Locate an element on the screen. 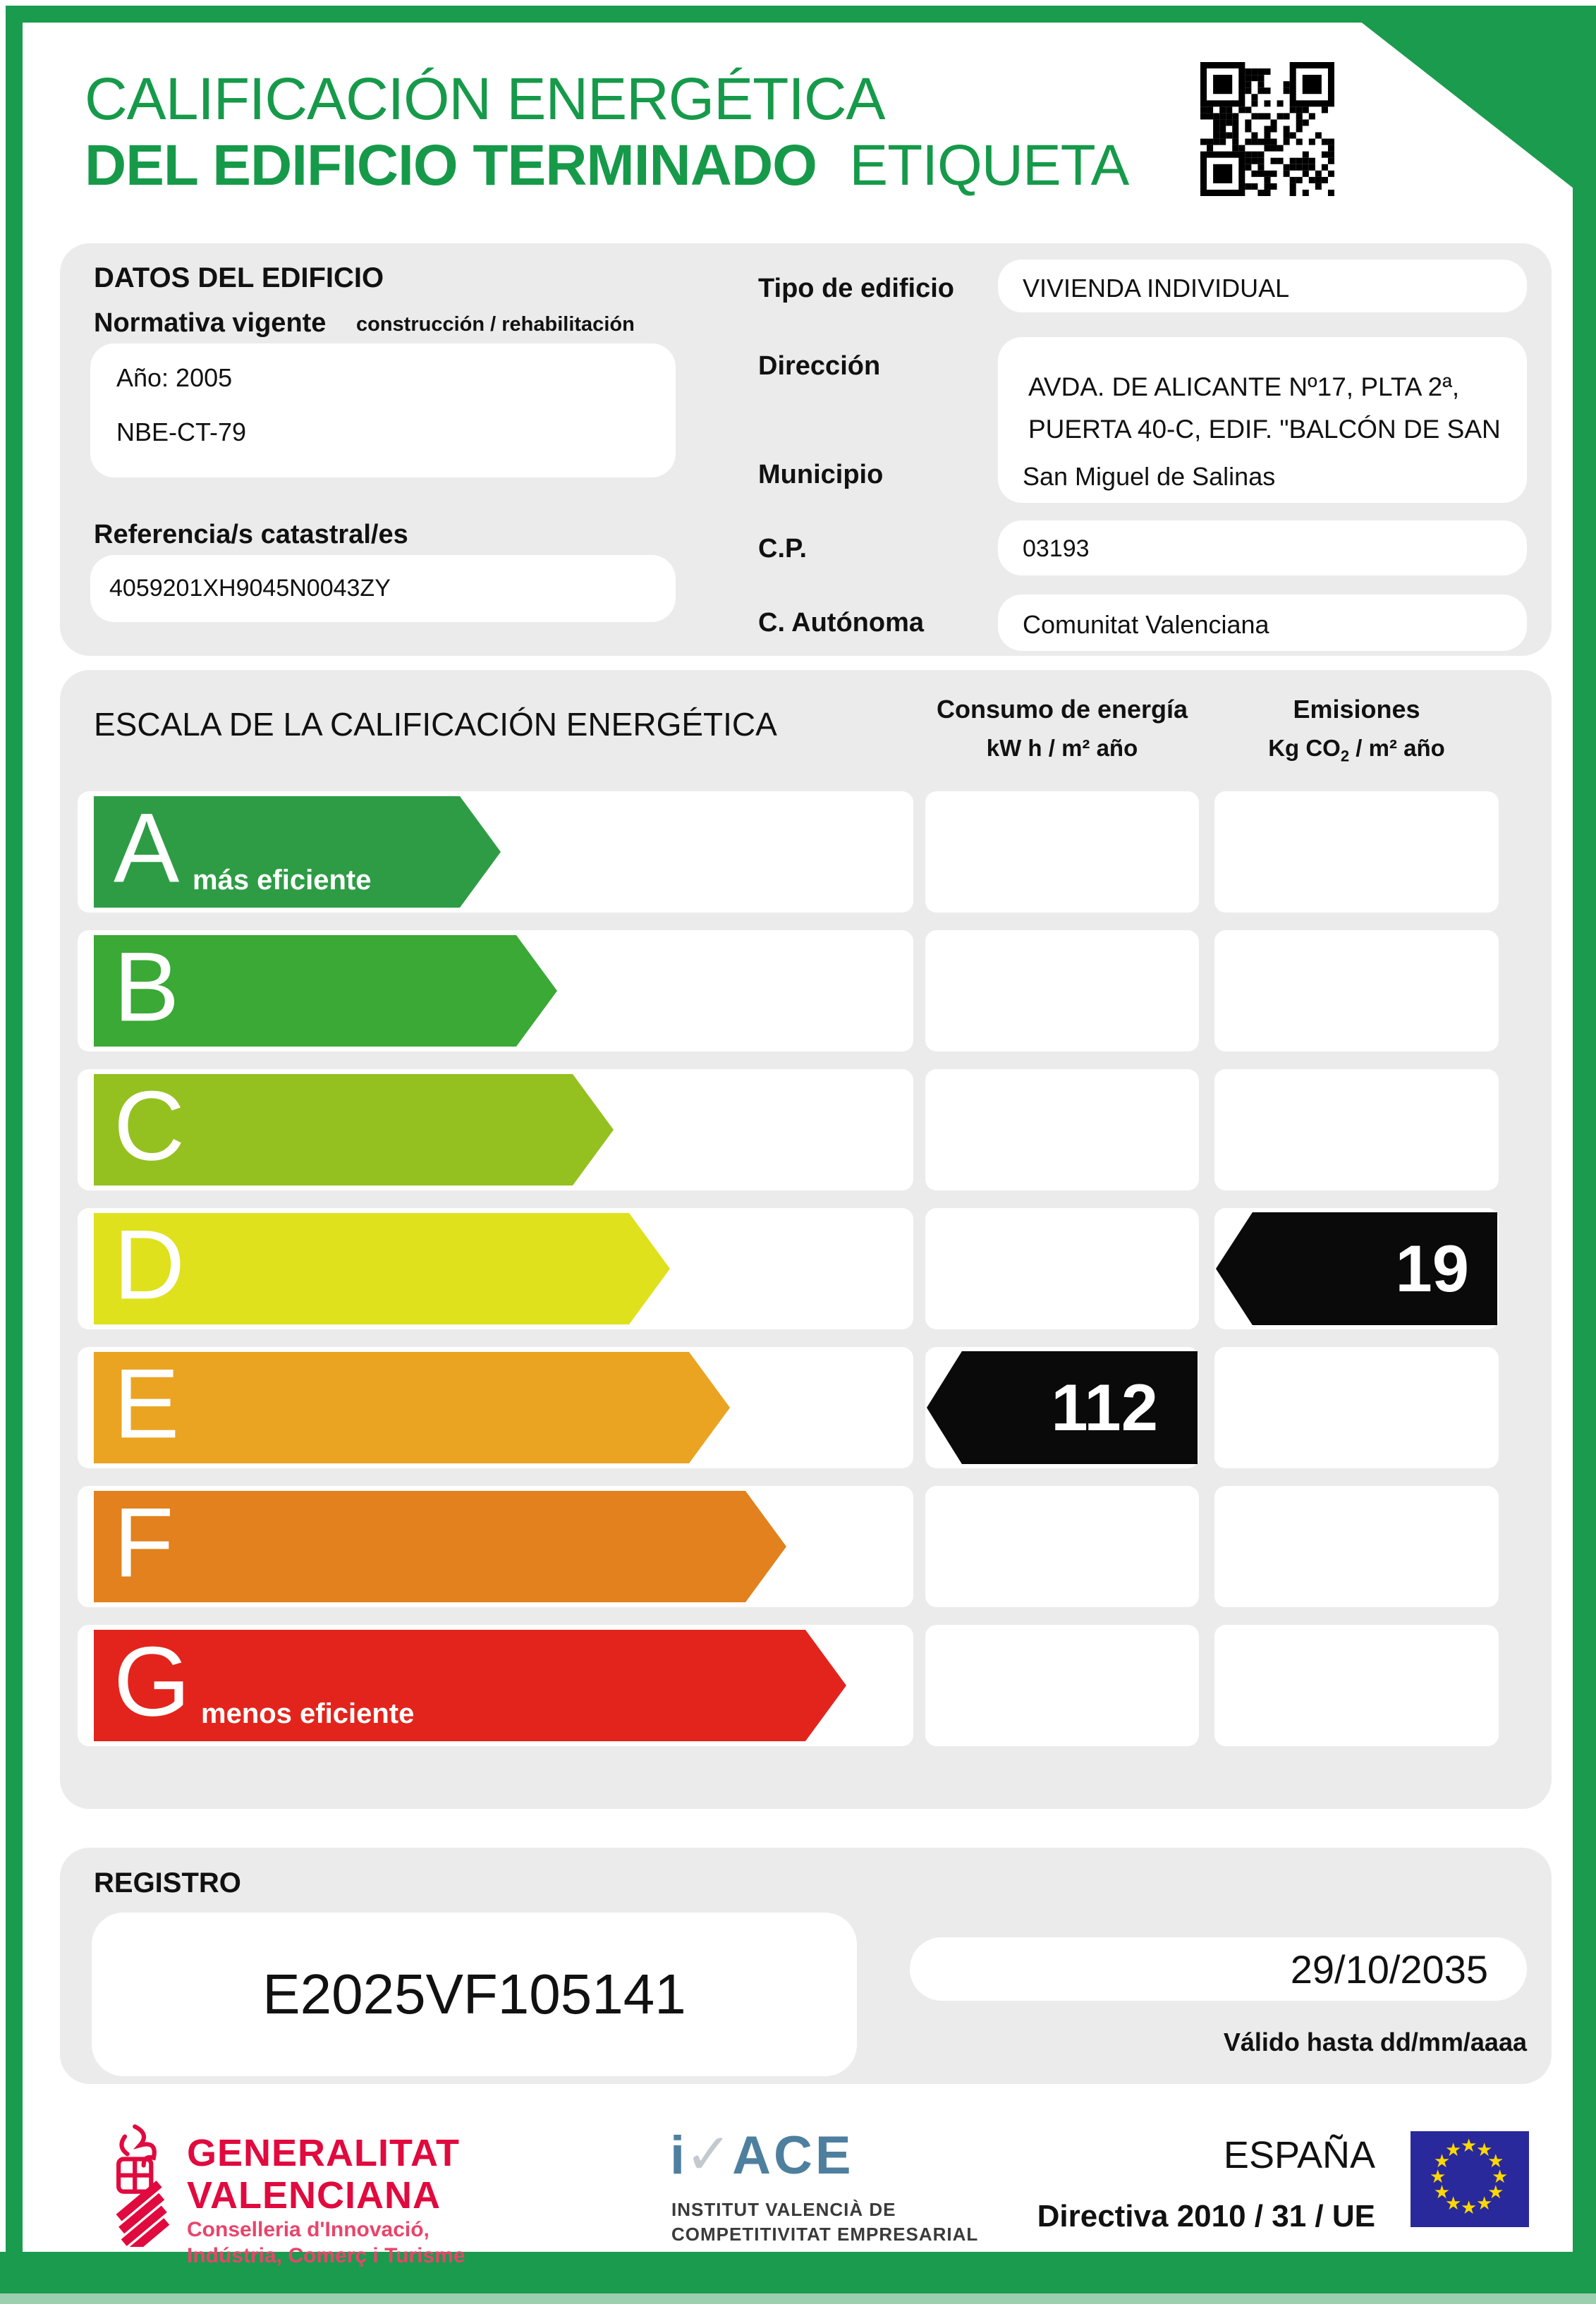  normativa-label: Normativa vigente is located at coordinates (211, 323).